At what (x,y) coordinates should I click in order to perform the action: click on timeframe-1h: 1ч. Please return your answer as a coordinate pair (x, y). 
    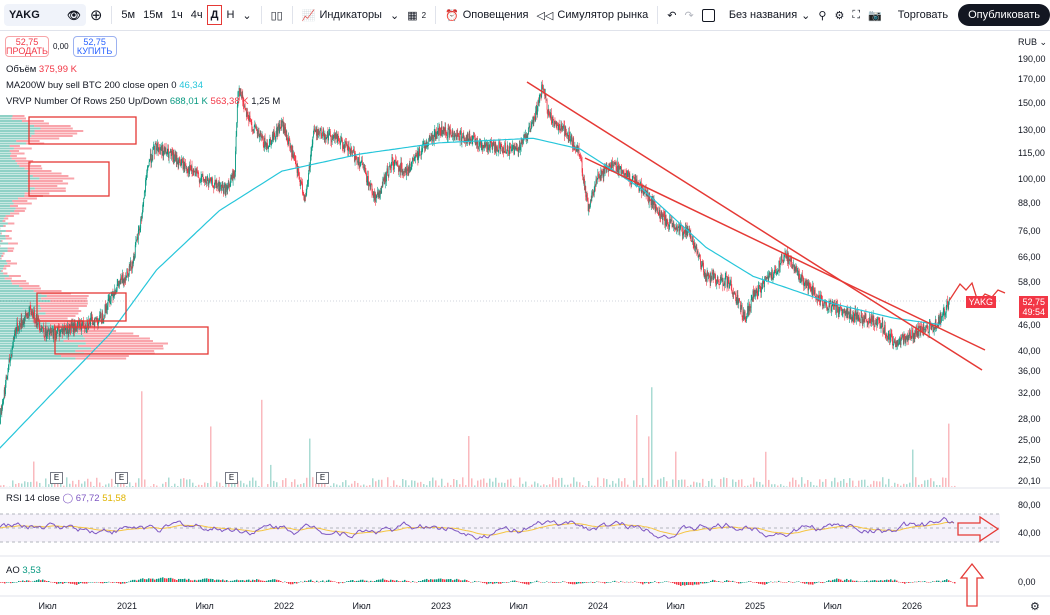
    Looking at the image, I should click on (176, 15).